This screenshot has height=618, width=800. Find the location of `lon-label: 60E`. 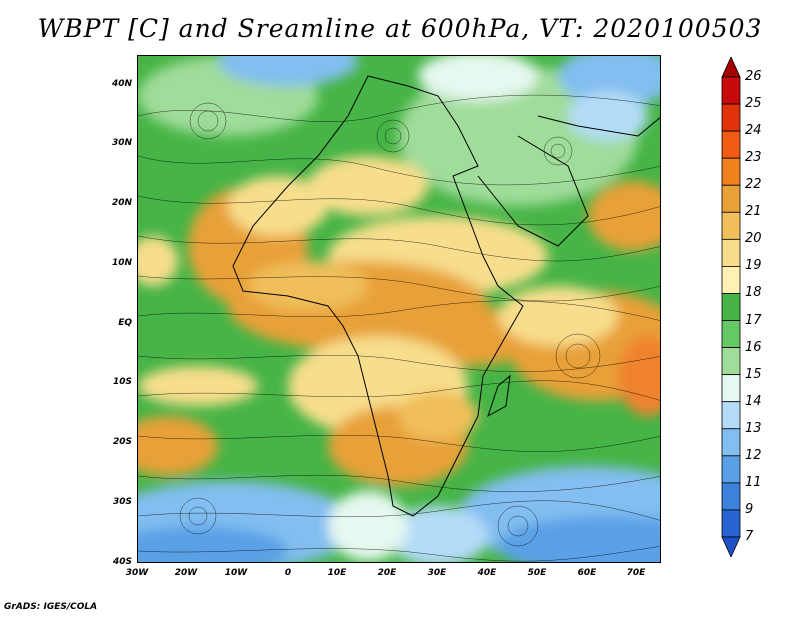

lon-label: 60E is located at coordinates (587, 573).